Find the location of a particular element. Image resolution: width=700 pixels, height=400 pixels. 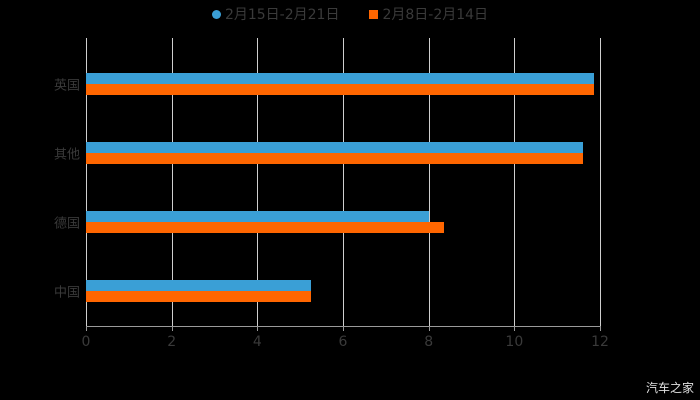

x-tick-label: 10 is located at coordinates (514, 342).